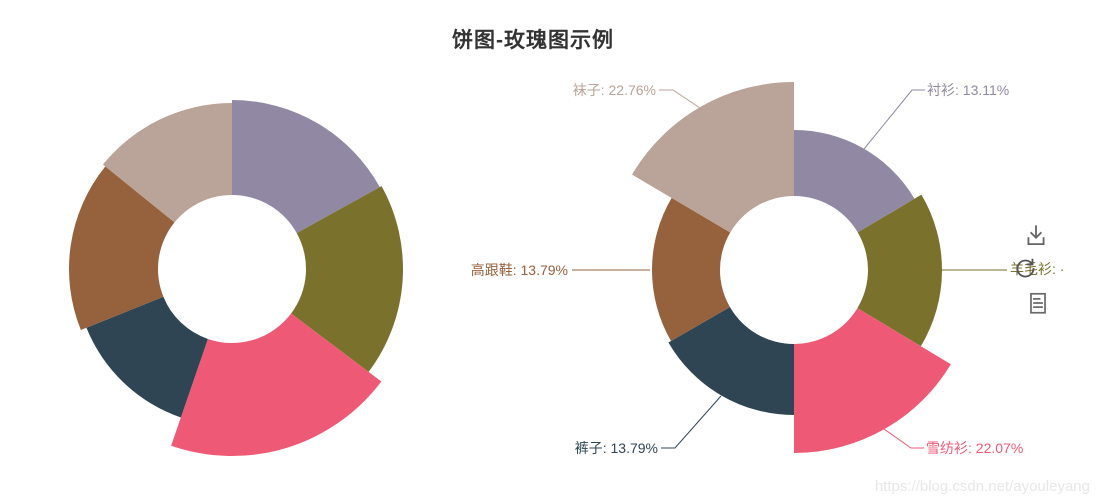 The image size is (1096, 504). What do you see at coordinates (713, 157) in the screenshot?
I see `slice-socks` at bounding box center [713, 157].